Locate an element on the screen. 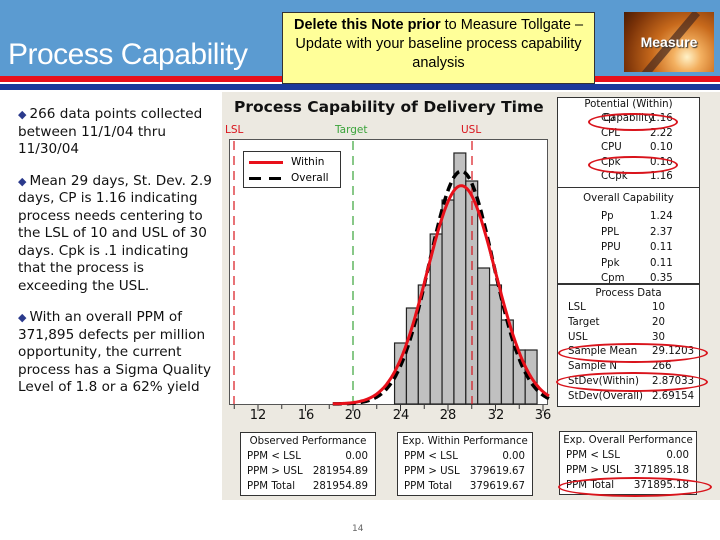 The height and width of the screenshot is (540, 720). stat-value: 0.35 is located at coordinates (661, 278).